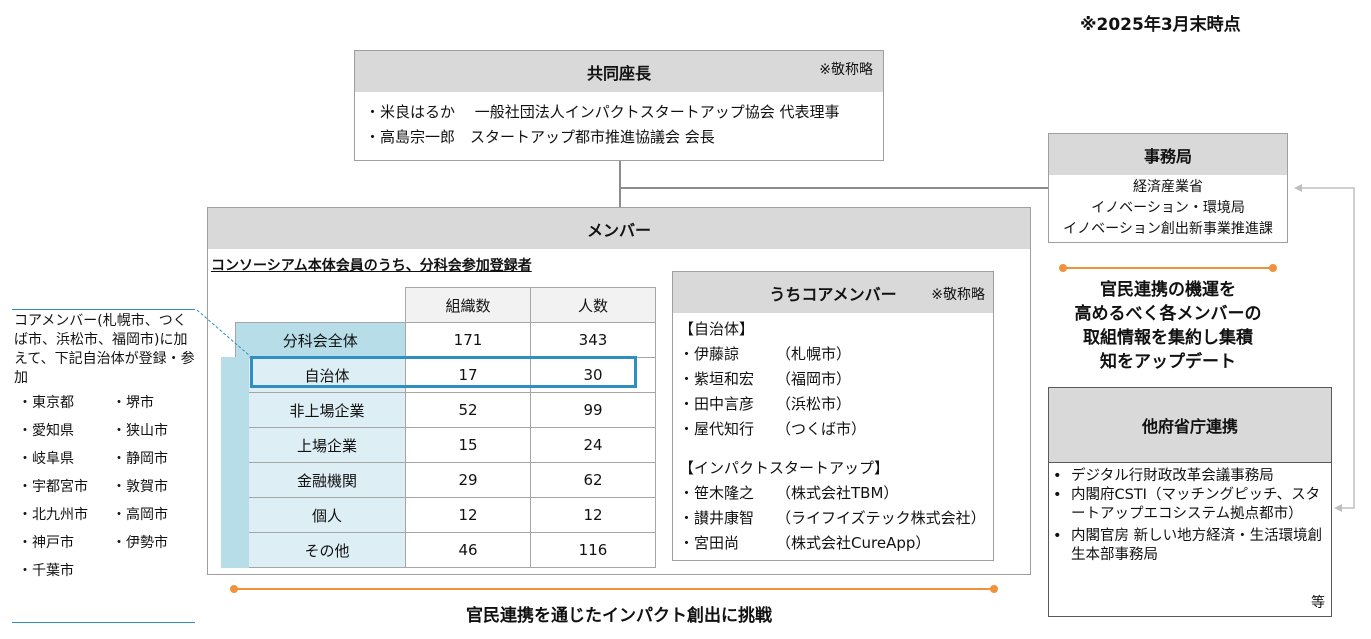  Describe the element at coordinates (438, 410) in the screenshot. I see `table-row: 非上場企業 52 99` at that location.